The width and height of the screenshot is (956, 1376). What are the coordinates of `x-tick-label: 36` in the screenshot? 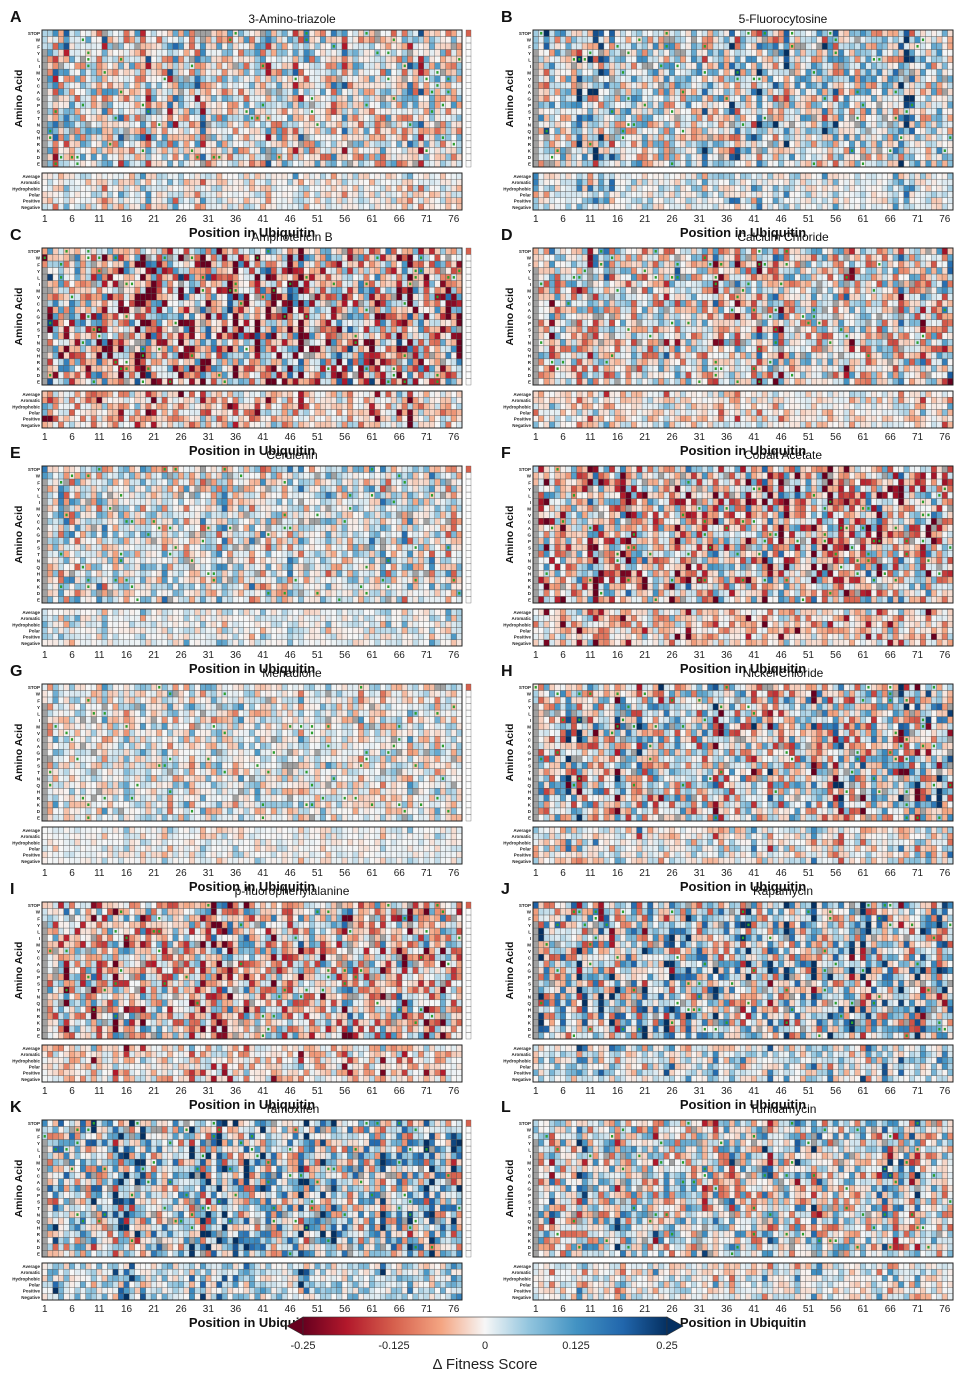 It's located at (727, 219).